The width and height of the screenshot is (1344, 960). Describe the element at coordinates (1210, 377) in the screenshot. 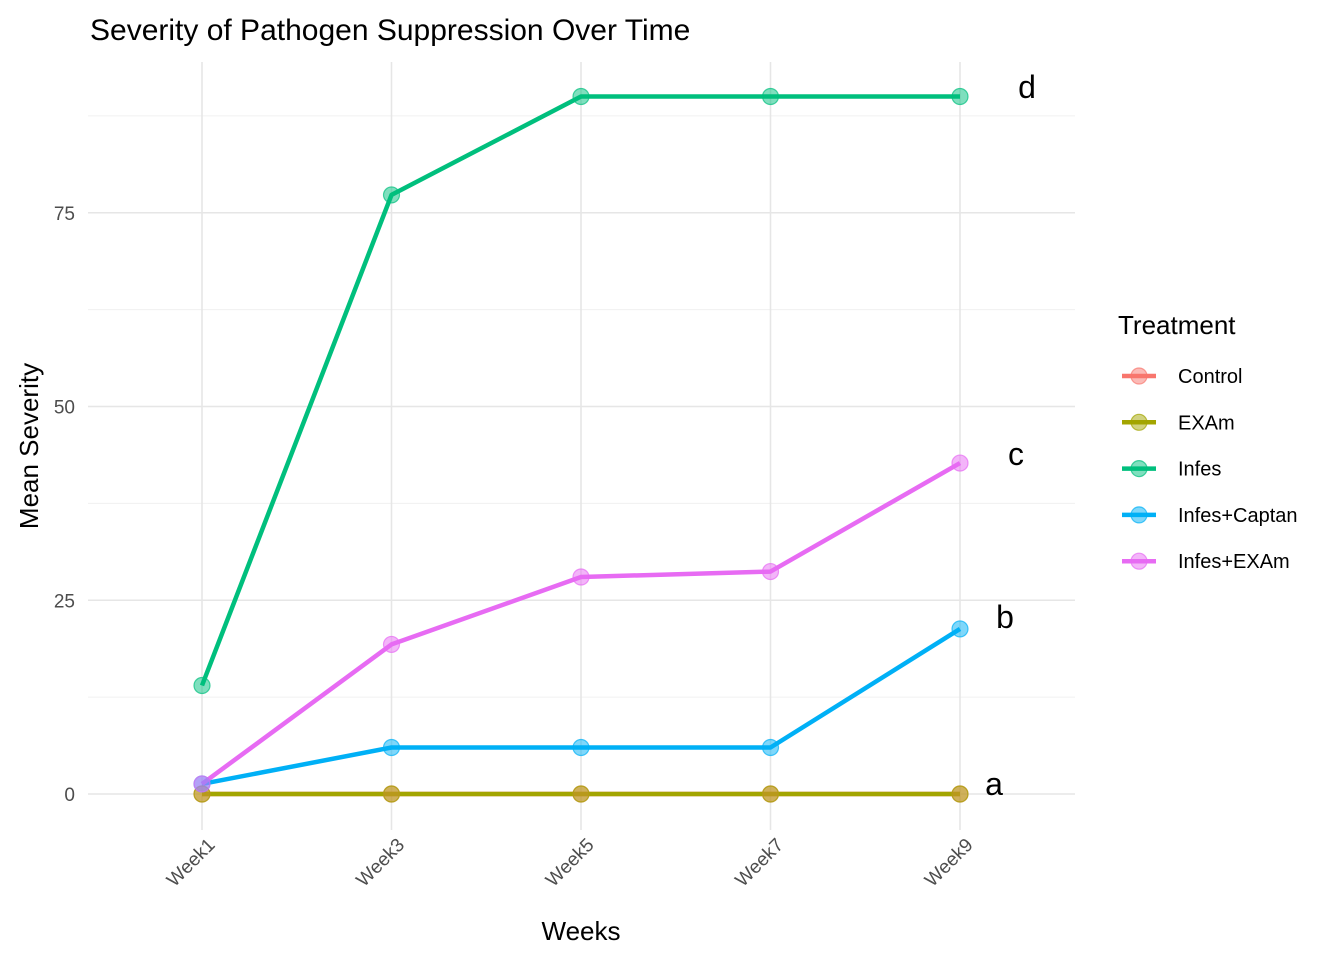

I see `legend-item-label: Control` at that location.